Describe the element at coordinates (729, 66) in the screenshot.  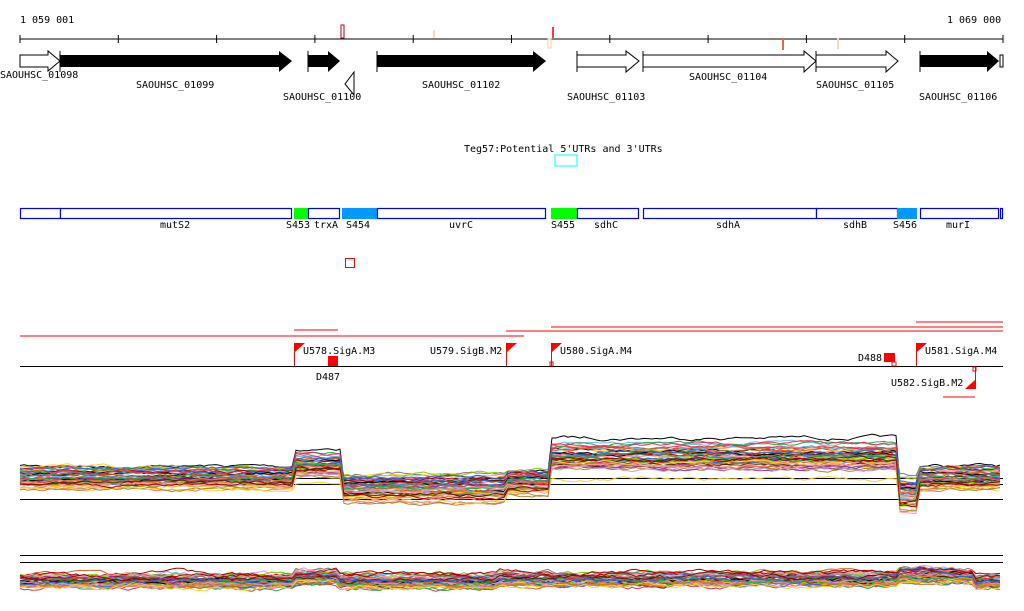
I see `gene-SAOUHSC_01104: SAOUHSC_01104` at that location.